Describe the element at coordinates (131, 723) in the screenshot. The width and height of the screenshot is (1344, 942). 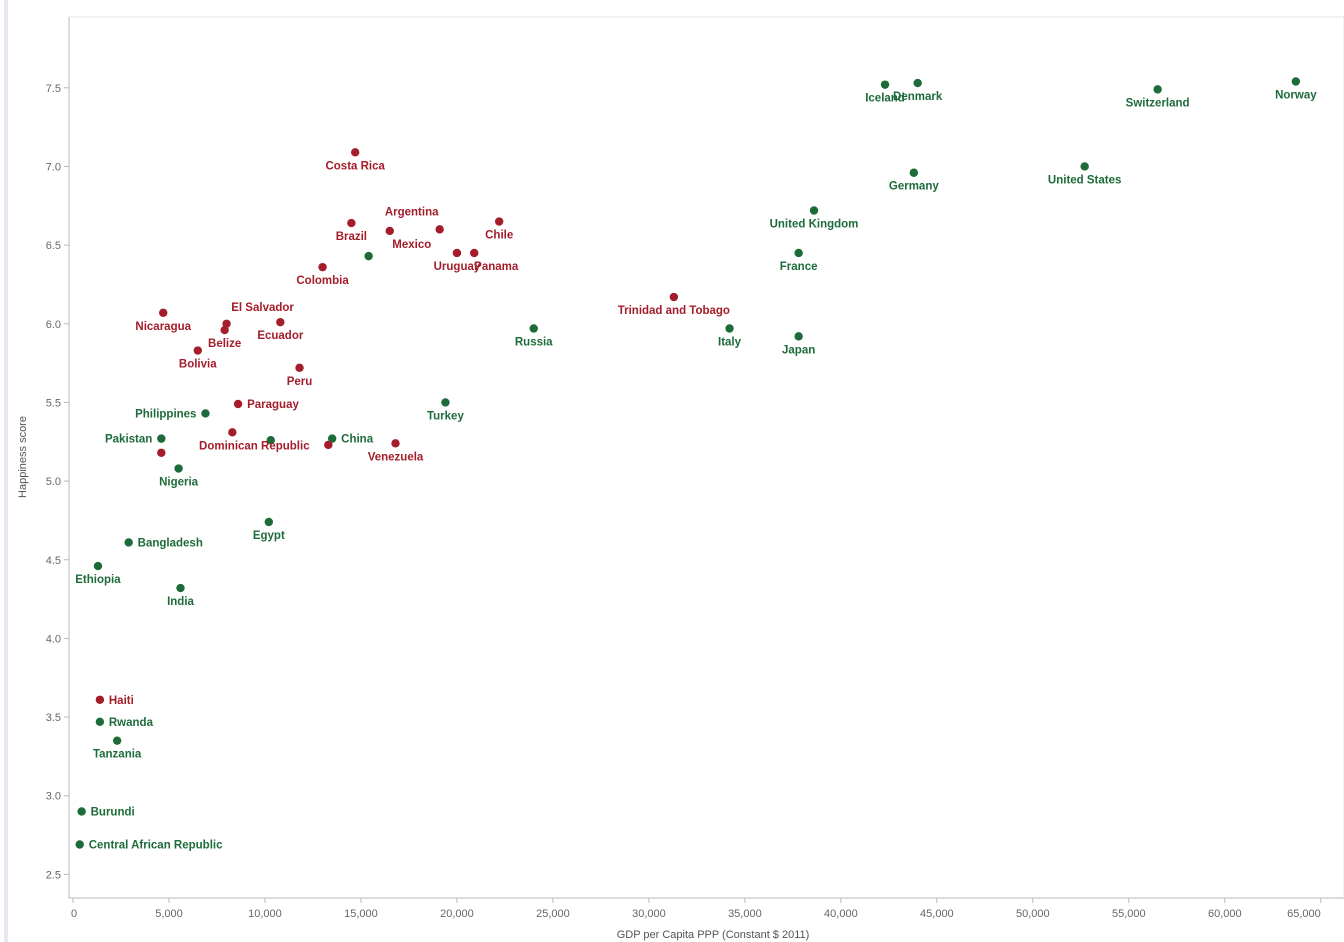
I see `point-label: Rwanda` at that location.